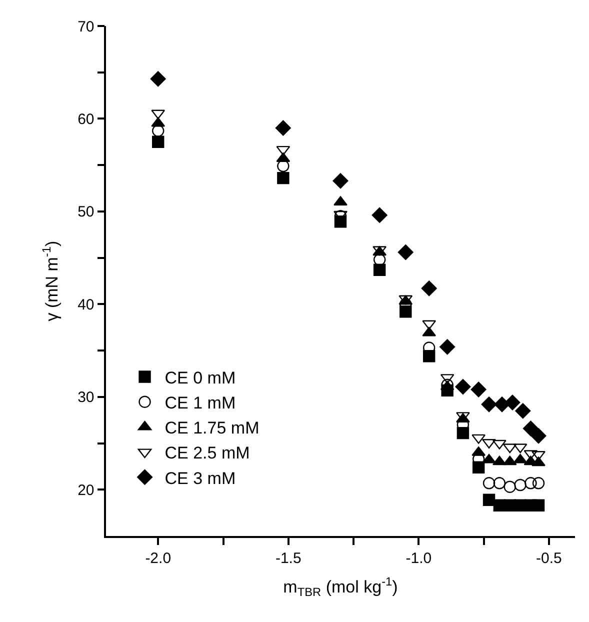  Describe the element at coordinates (200, 478) in the screenshot. I see `legend-label: CE 3 mM` at that location.